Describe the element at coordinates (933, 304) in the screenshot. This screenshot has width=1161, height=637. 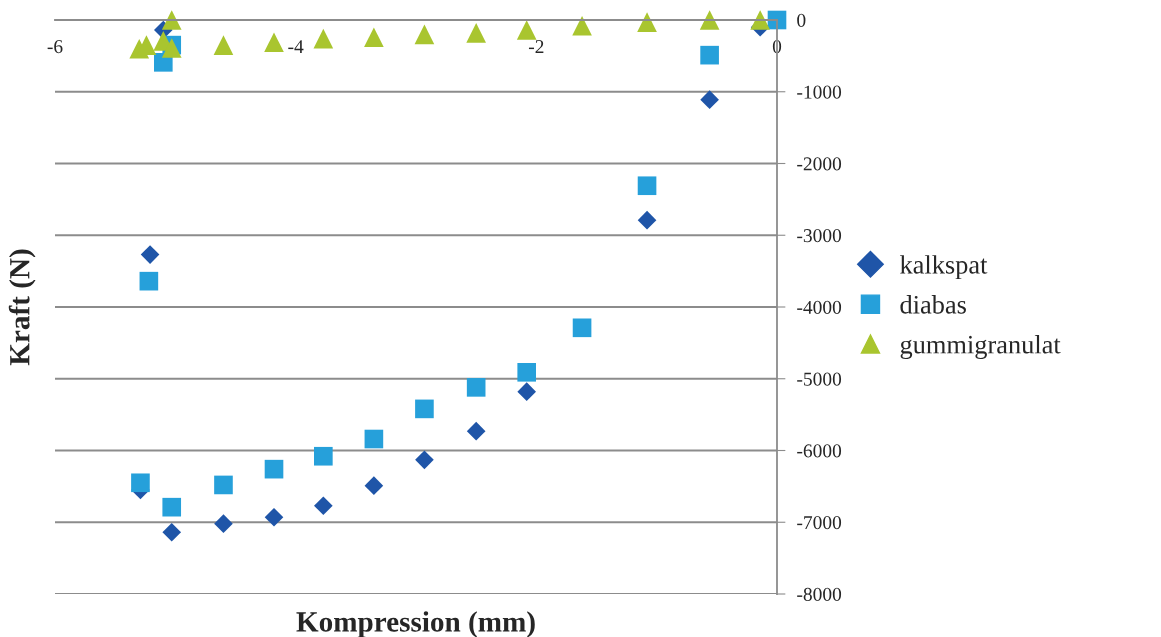
I see `legend-label: diabas` at that location.